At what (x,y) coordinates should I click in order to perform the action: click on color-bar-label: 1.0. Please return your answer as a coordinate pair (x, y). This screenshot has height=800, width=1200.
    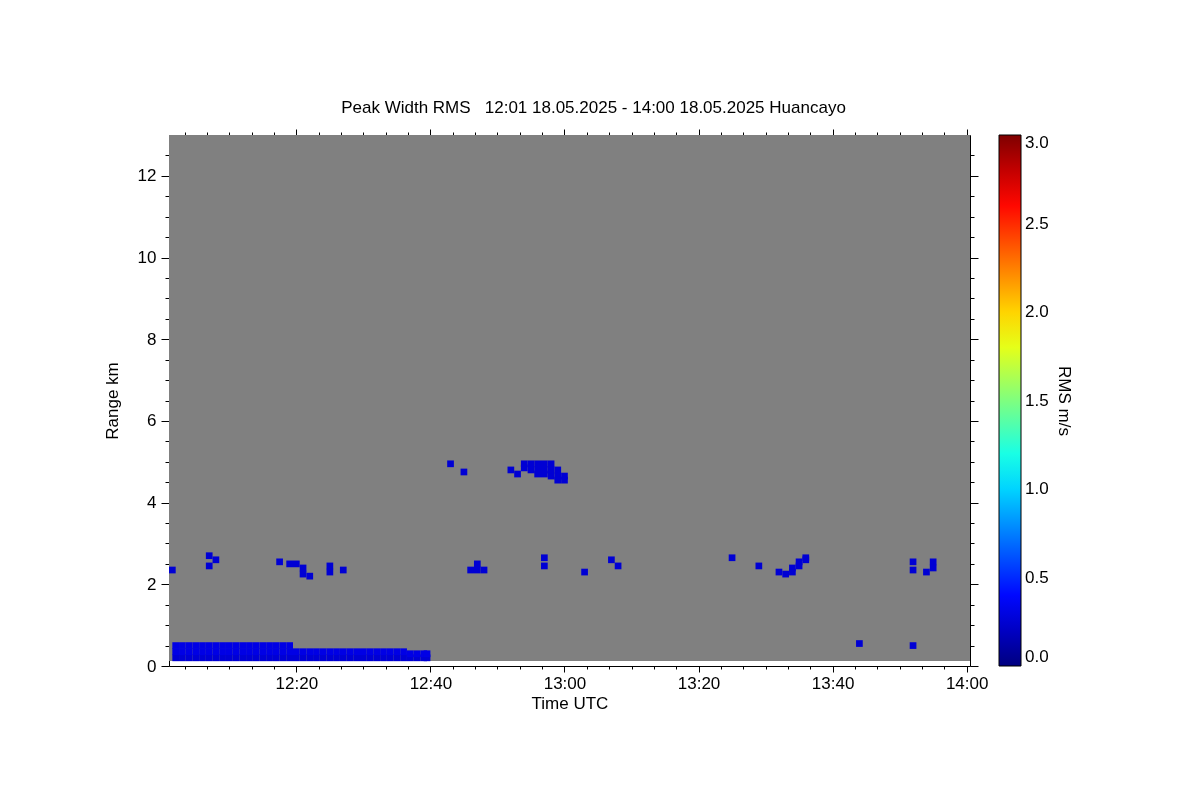
    Looking at the image, I should click on (1037, 488).